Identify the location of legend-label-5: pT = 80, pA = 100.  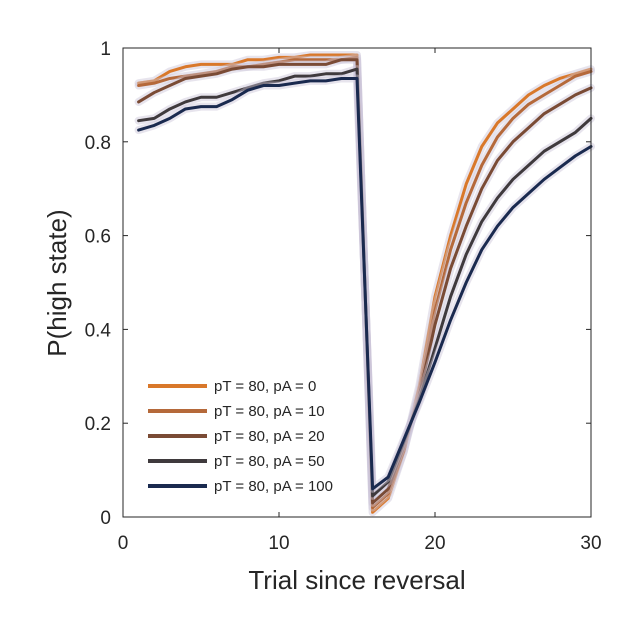
(273, 486).